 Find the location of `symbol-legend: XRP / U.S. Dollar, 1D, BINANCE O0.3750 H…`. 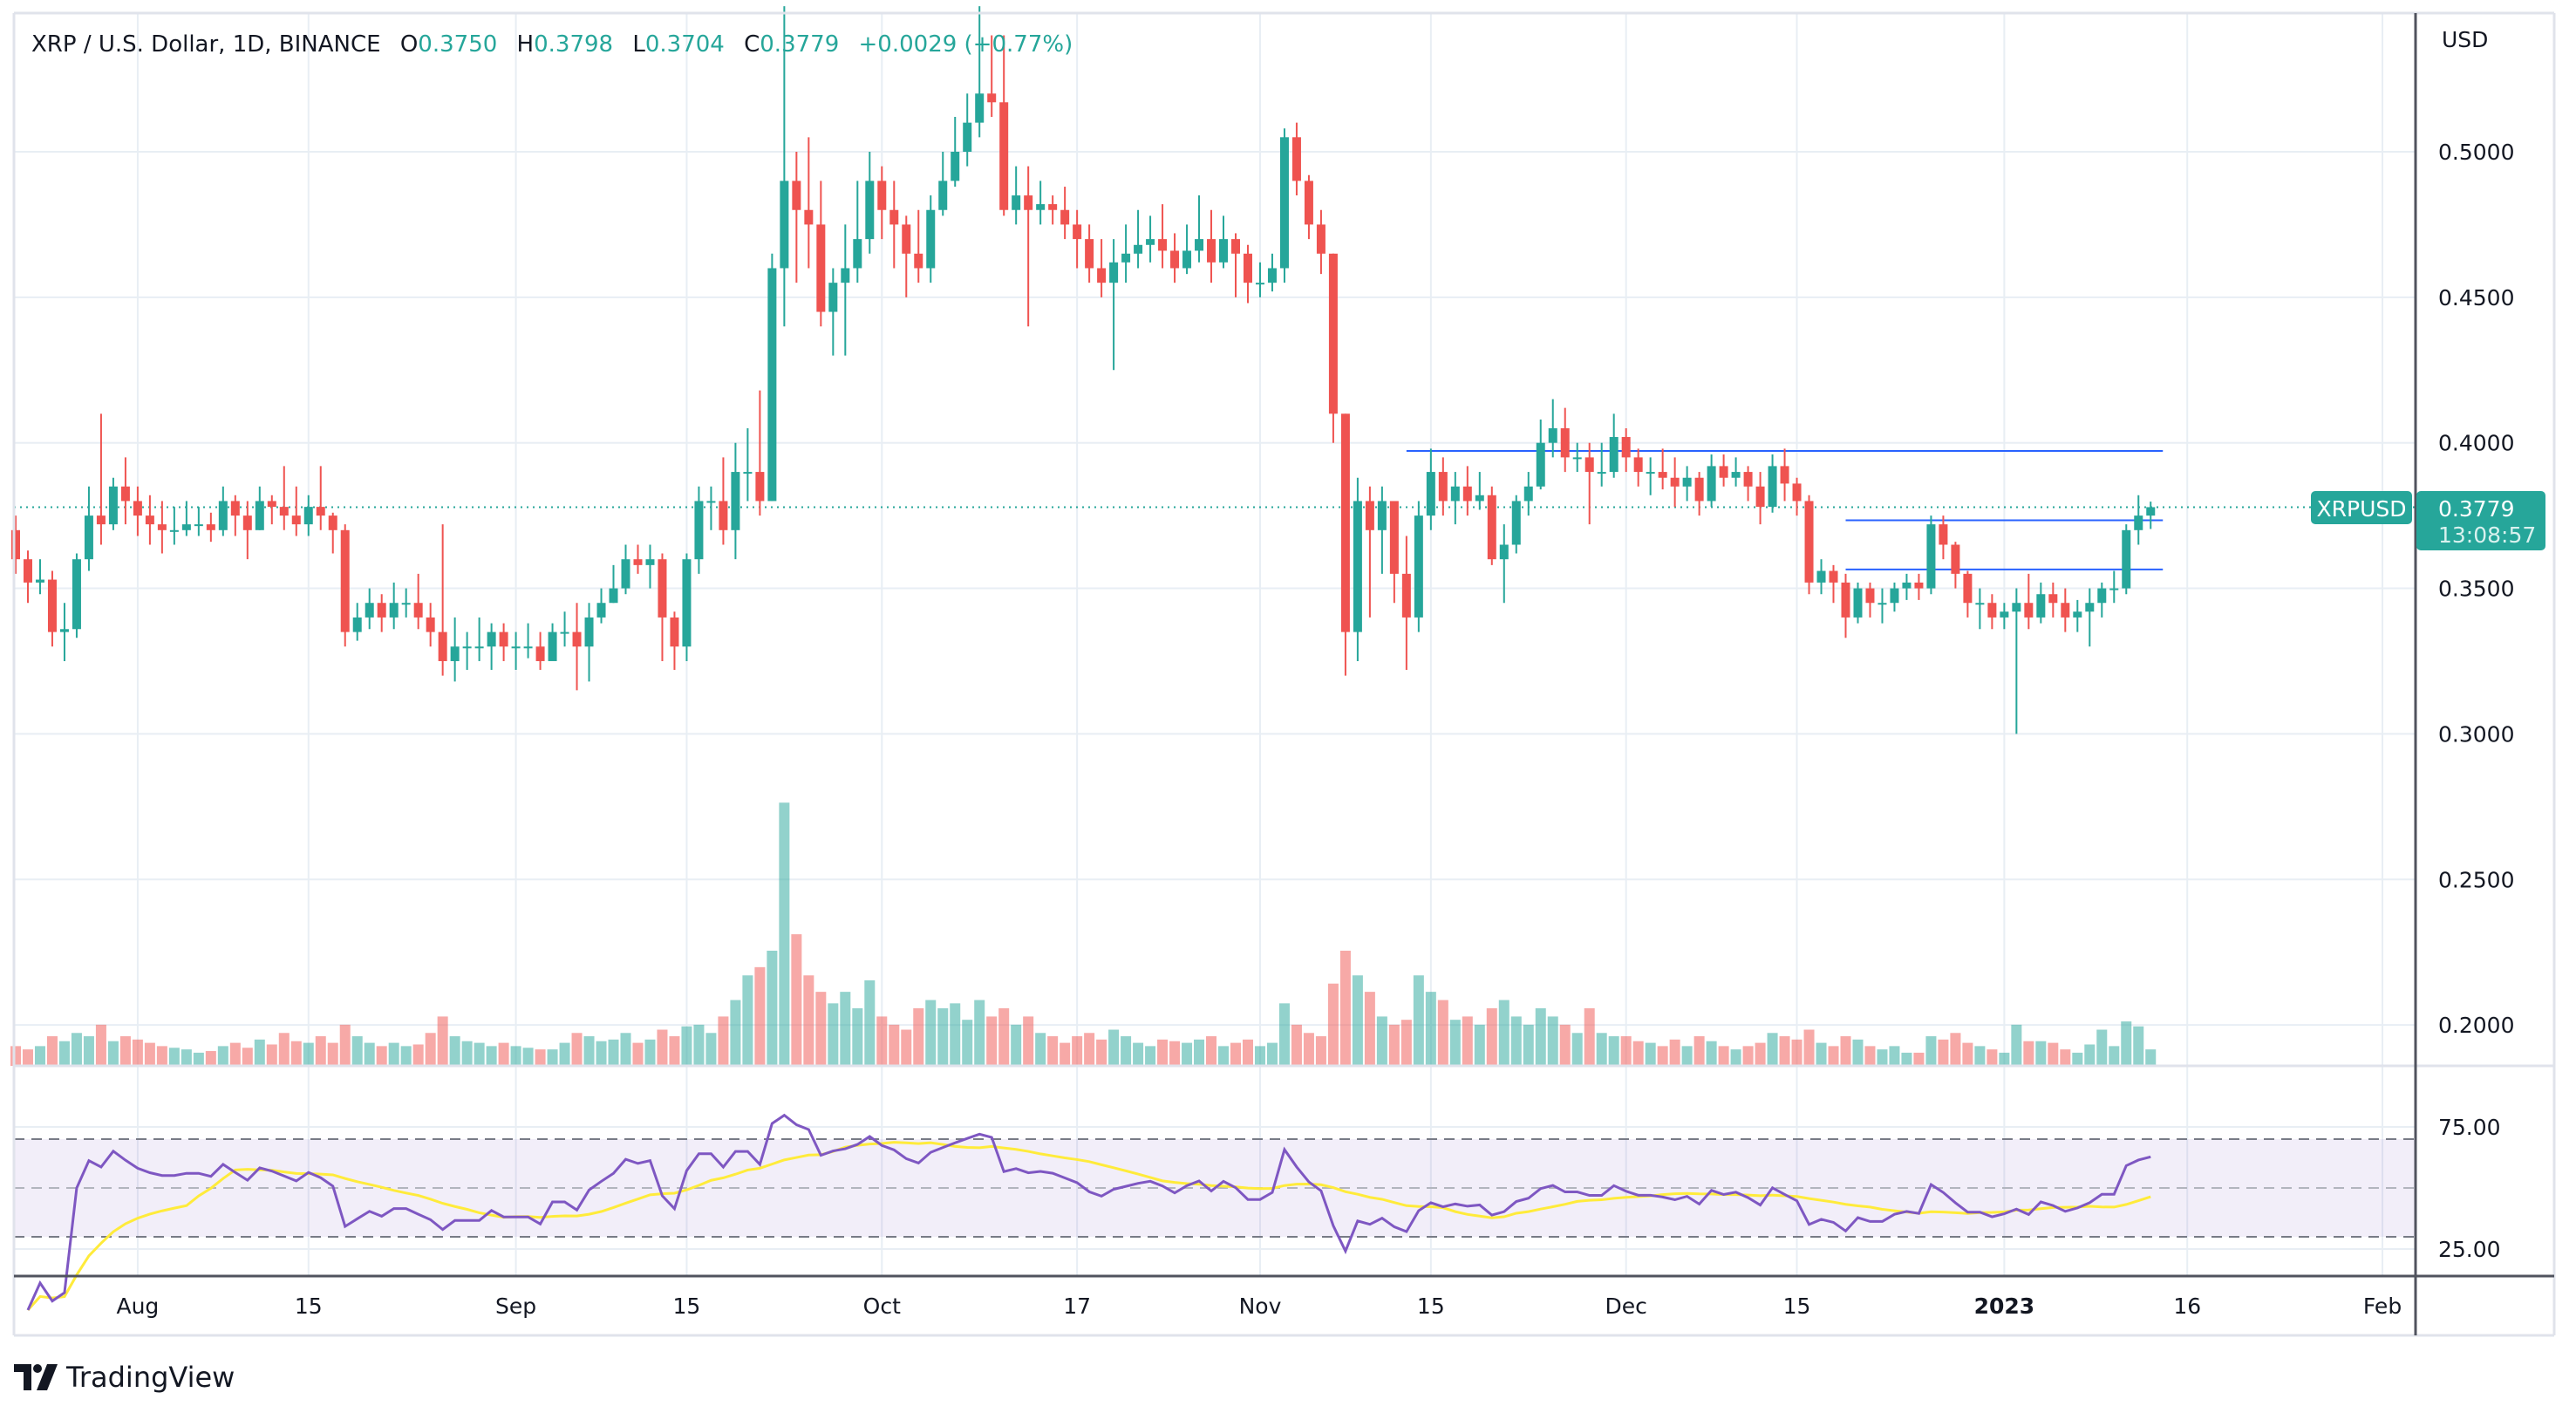

symbol-legend: XRP / U.S. Dollar, 1D, BINANCE O0.3750 H… is located at coordinates (552, 44).